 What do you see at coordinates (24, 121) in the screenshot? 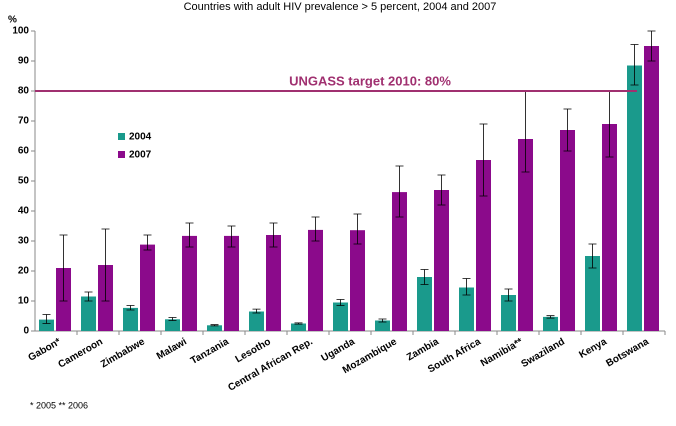
I see `y-tick-label: 70` at bounding box center [24, 121].